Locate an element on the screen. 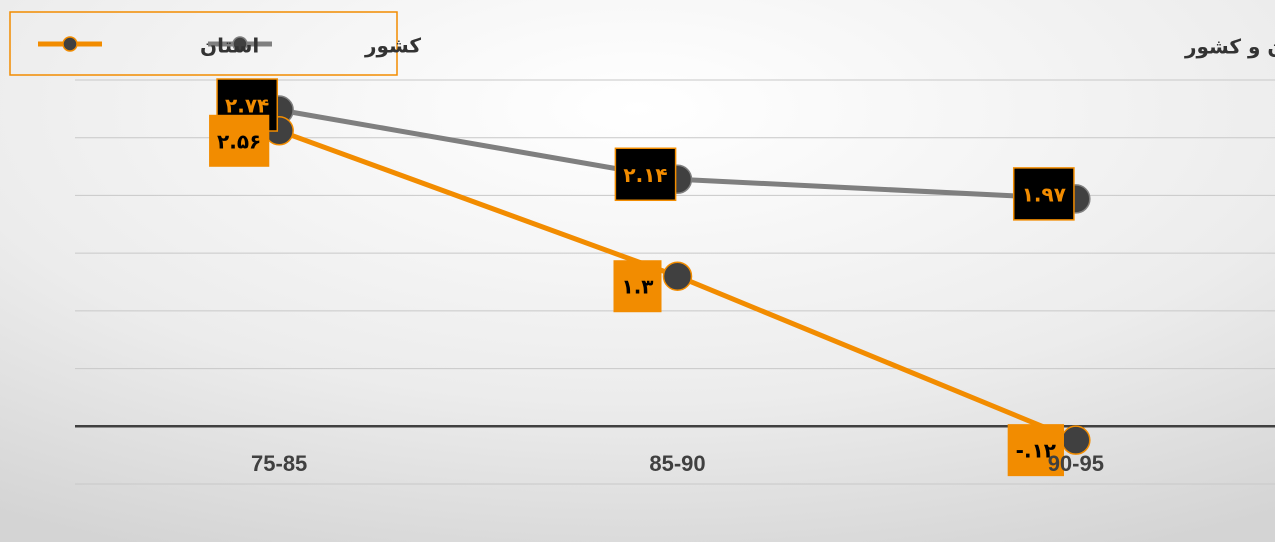 The height and width of the screenshot is (546, 1275). data-label: ۱.۹۷ is located at coordinates (1044, 194).